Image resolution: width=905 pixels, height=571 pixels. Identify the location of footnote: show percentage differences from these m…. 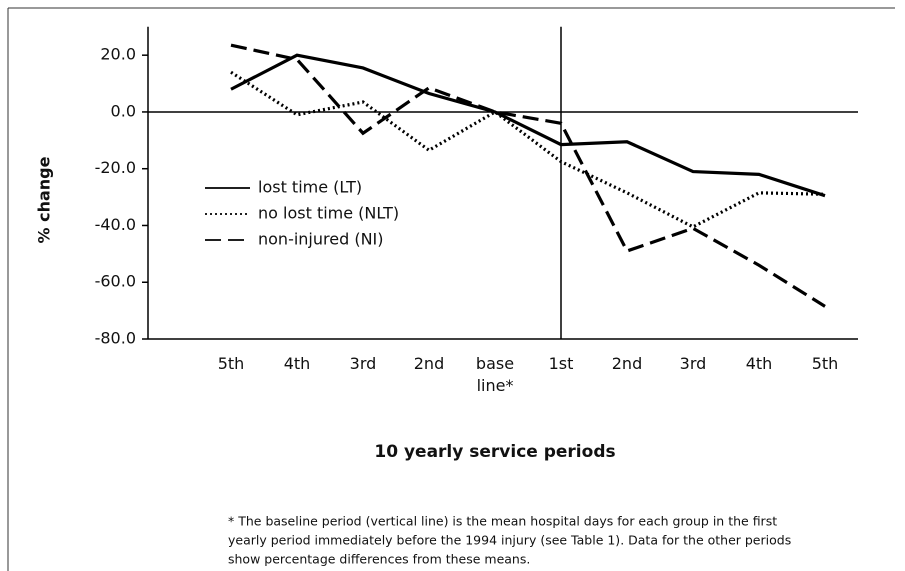
(379, 559).